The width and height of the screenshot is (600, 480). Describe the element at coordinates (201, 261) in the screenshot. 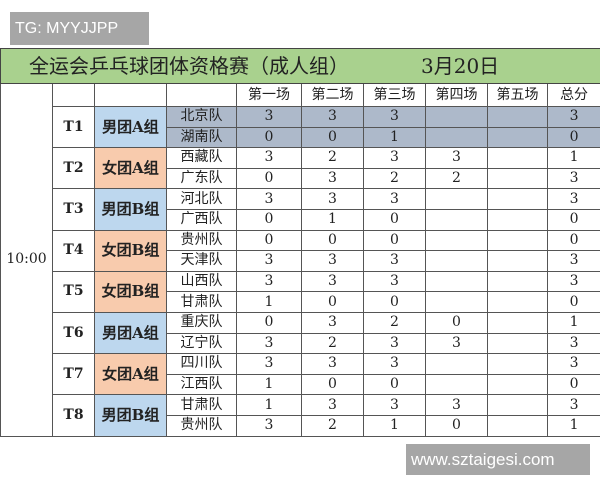

I see `team-name: 天津队` at that location.